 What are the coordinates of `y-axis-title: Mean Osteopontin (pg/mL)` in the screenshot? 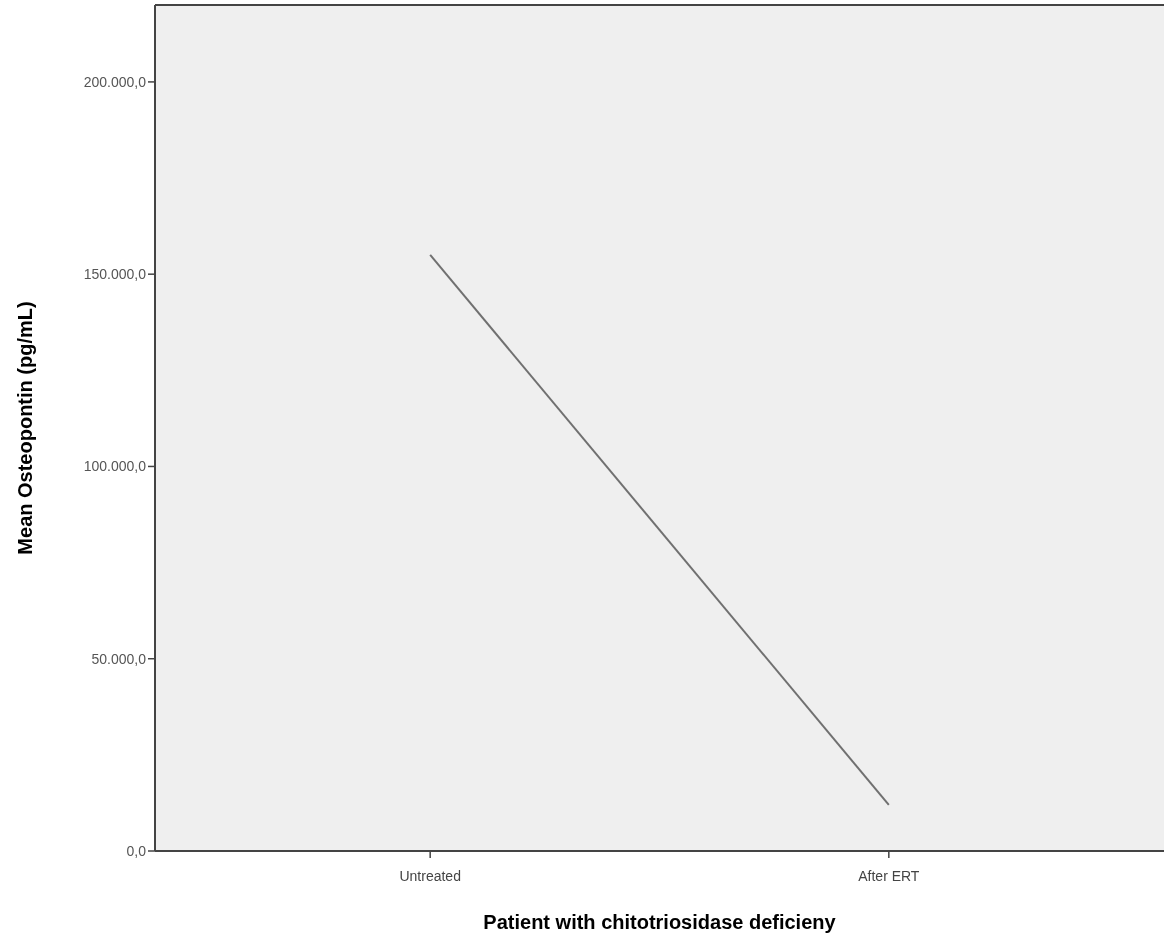 It's located at (25, 428).